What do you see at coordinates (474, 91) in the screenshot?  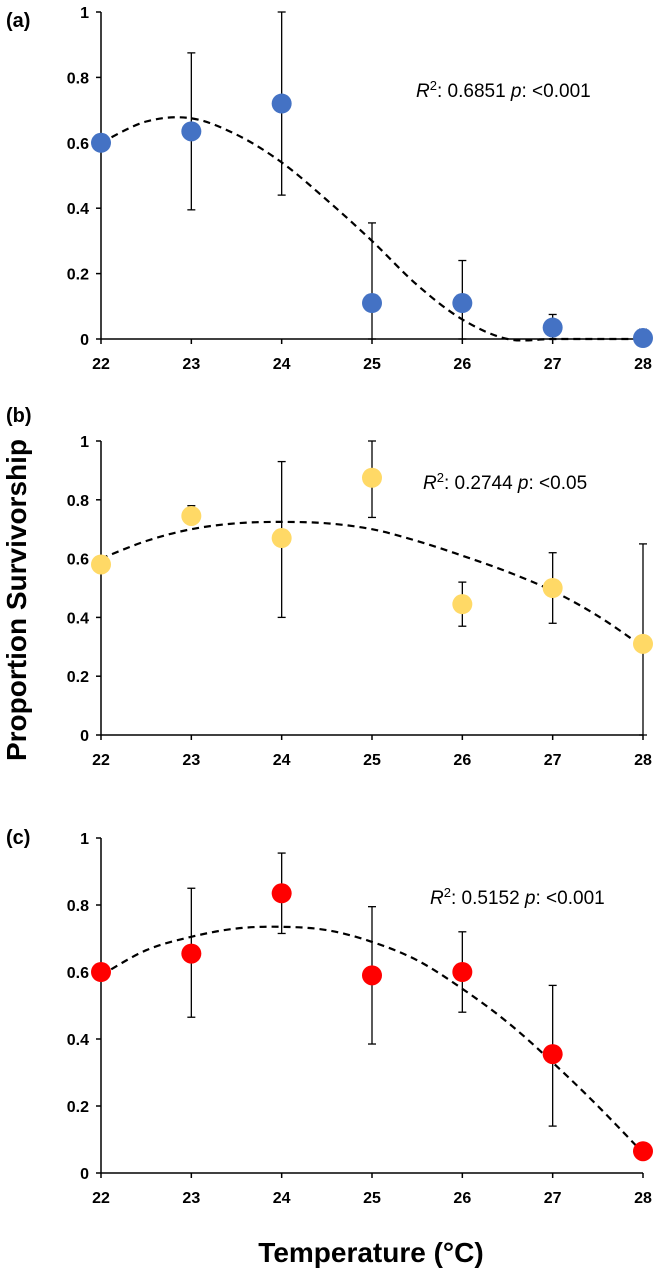 I see `r-squared-value: : 0.6851` at bounding box center [474, 91].